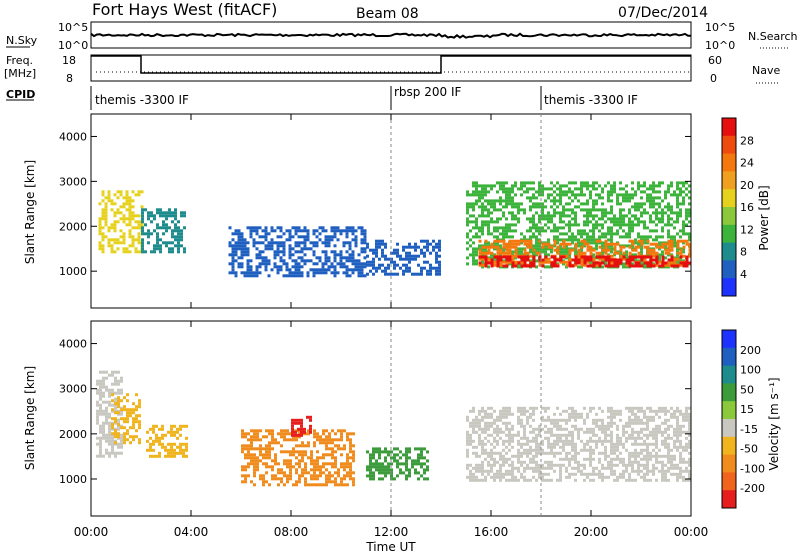  What do you see at coordinates (591, 100) in the screenshot?
I see `cpid-segment-3: themis -3300 IF` at bounding box center [591, 100].